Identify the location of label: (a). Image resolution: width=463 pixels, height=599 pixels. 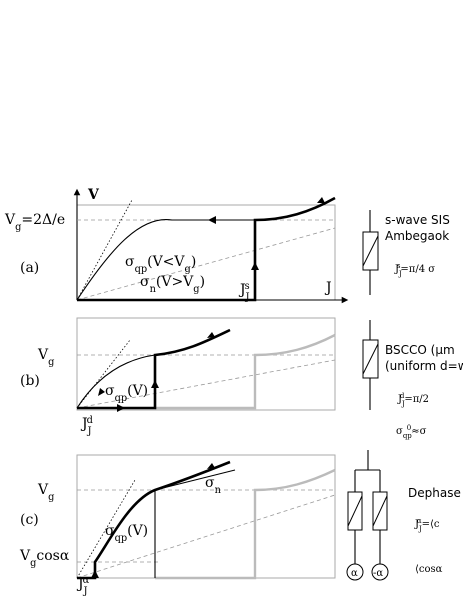
(29, 268).